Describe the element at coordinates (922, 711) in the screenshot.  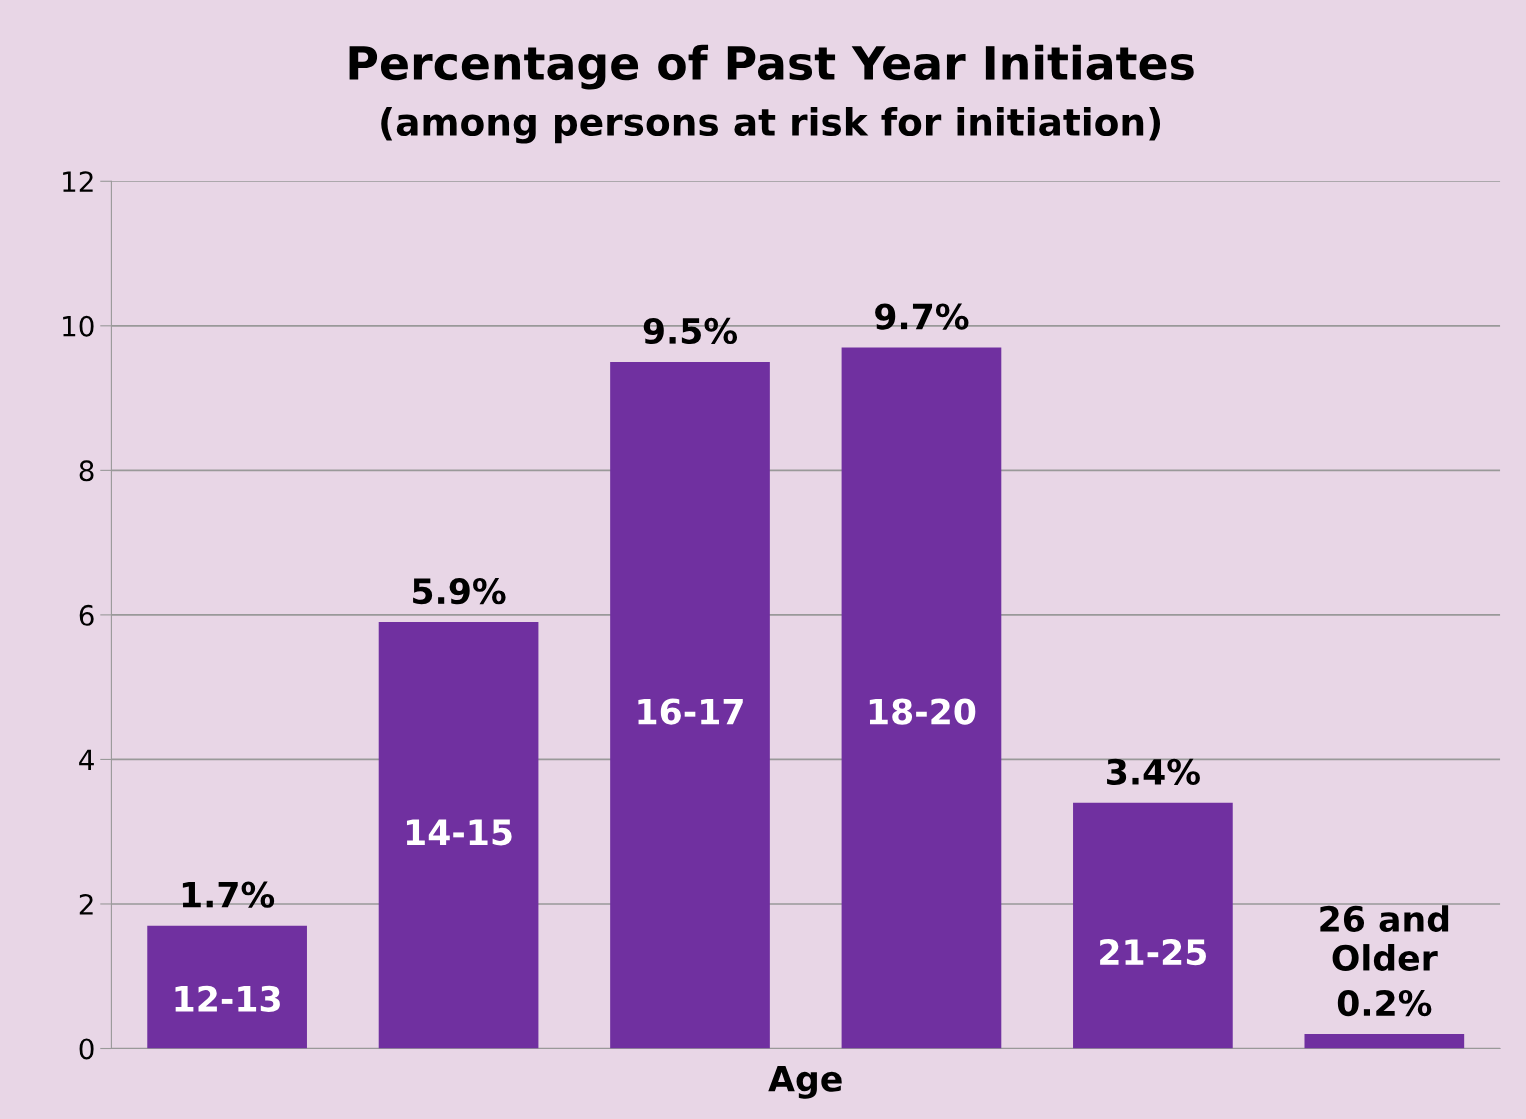
I see `x-tick-label: 18-20` at that location.